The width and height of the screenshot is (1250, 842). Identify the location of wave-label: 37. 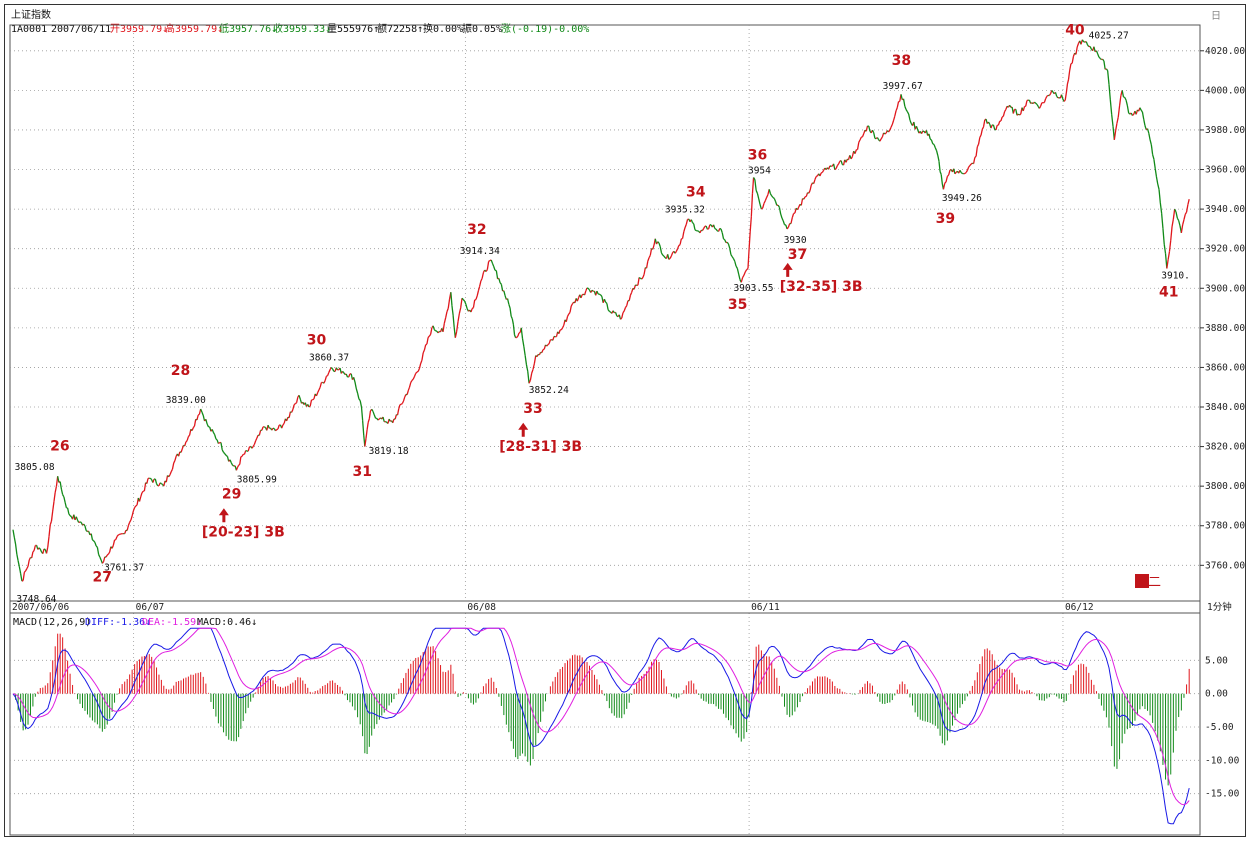
(797, 255).